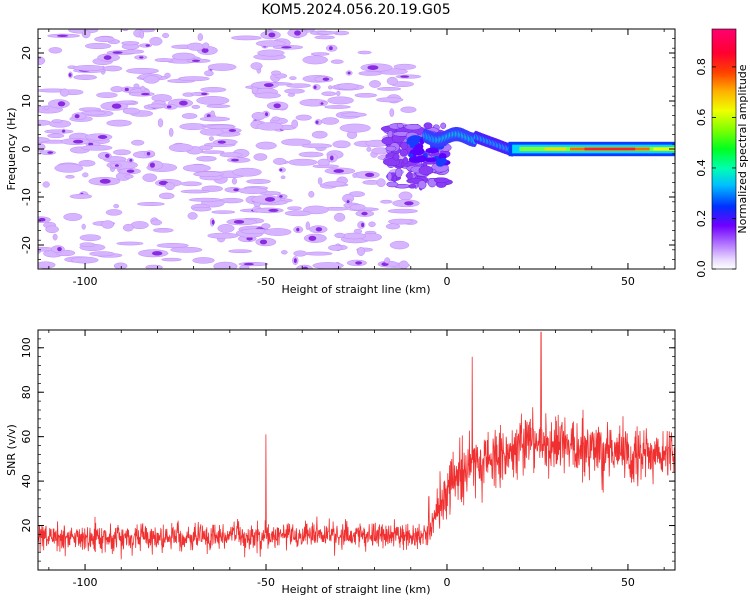 The width and height of the screenshot is (750, 600). What do you see at coordinates (26, 481) in the screenshot?
I see `y-tick-label: 40` at bounding box center [26, 481].